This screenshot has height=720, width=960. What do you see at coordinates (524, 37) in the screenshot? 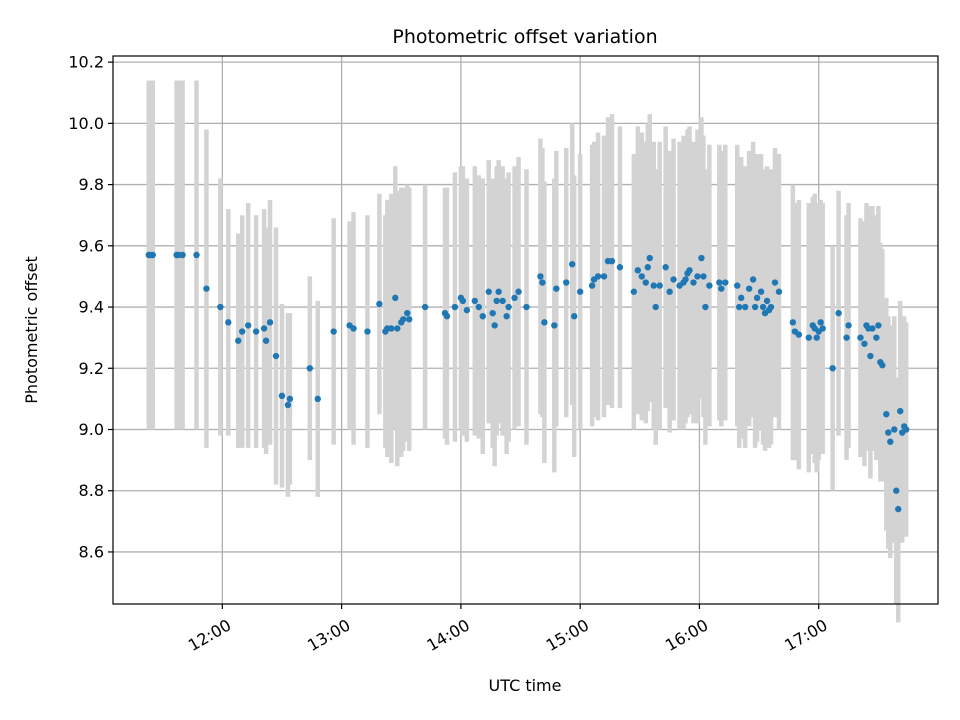
I see `chart-title: Photometric offset variation` at bounding box center [524, 37].